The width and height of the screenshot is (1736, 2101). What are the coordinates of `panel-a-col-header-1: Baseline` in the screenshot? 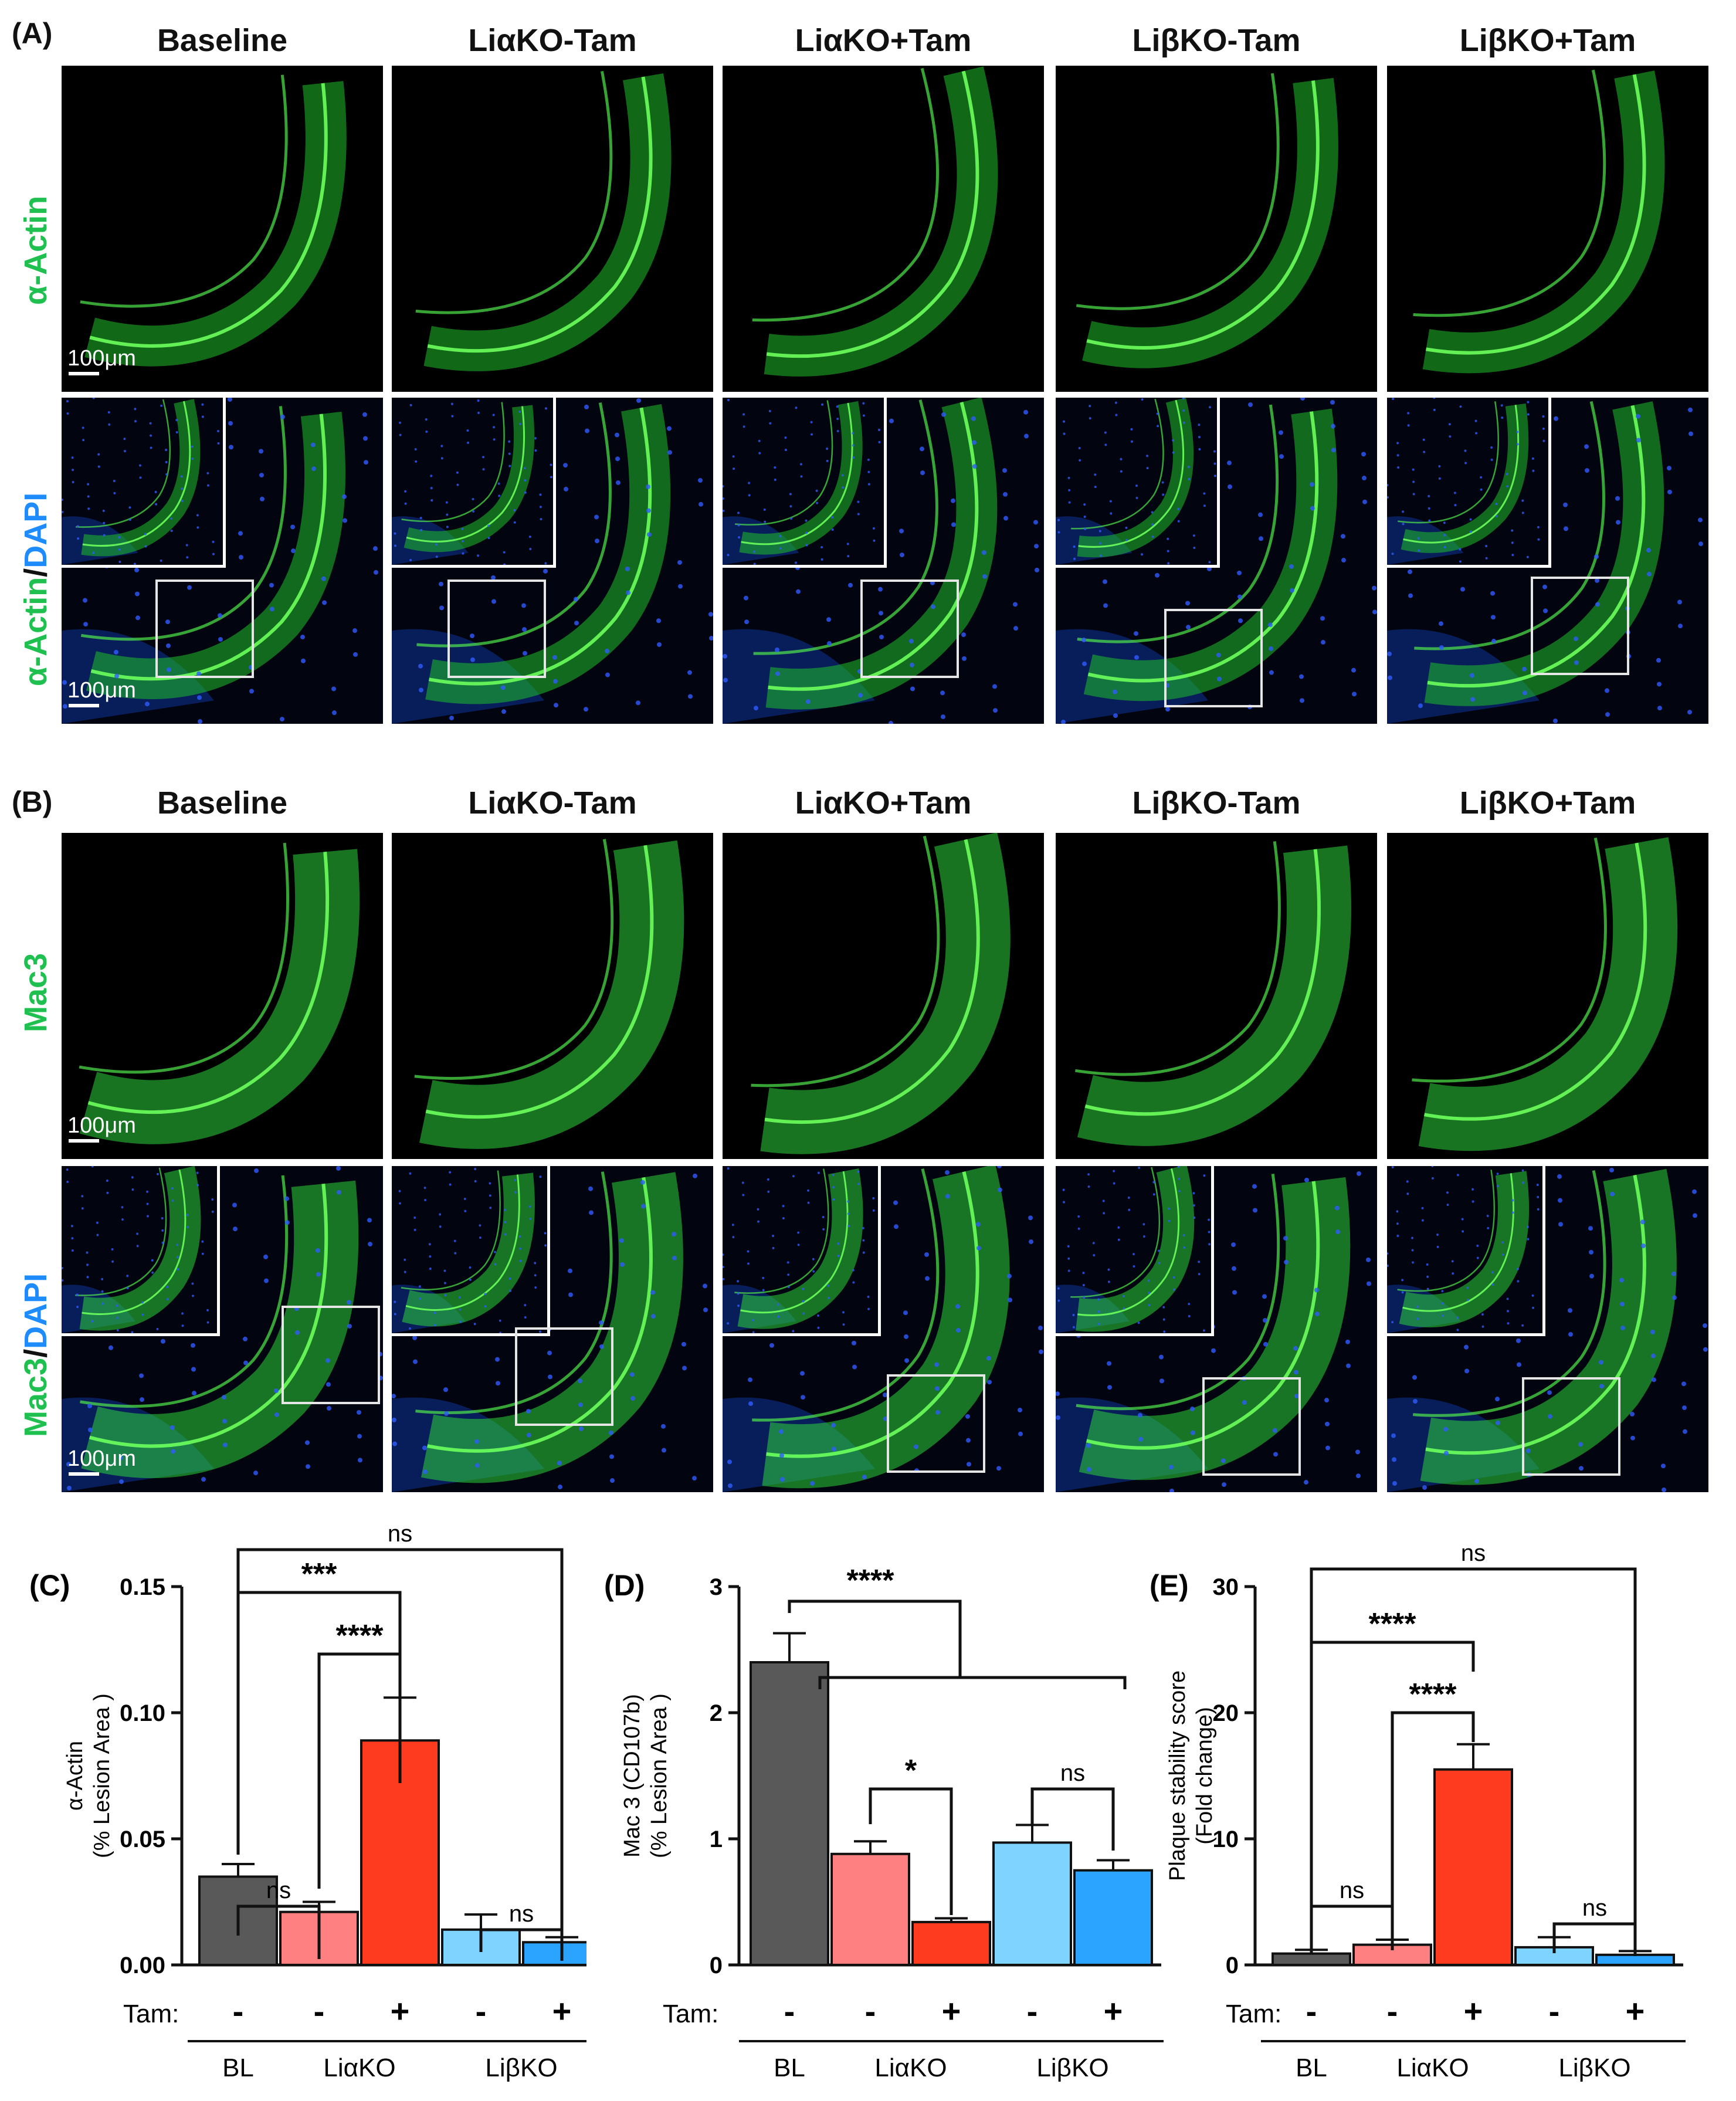 It's located at (222, 40).